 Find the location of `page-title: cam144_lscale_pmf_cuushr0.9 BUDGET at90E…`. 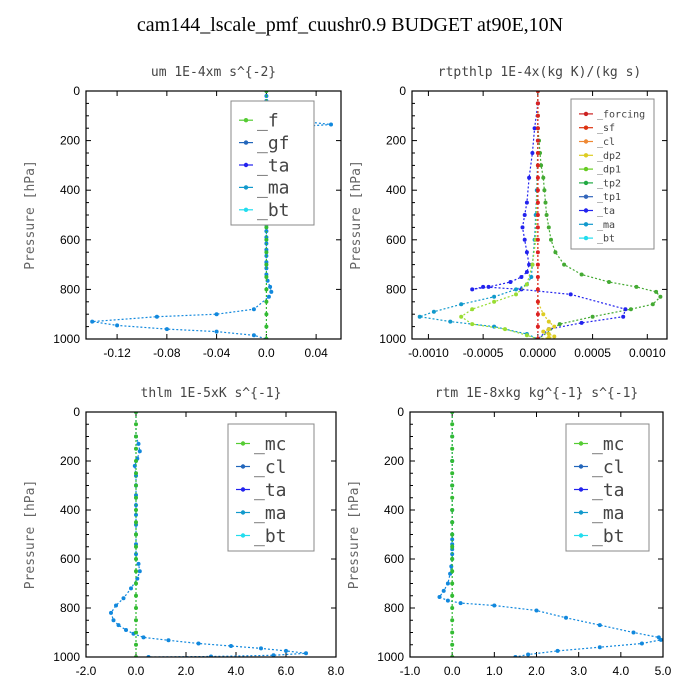

page-title: cam144_lscale_pmf_cuushr0.9 BUDGET at90E… is located at coordinates (350, 25).